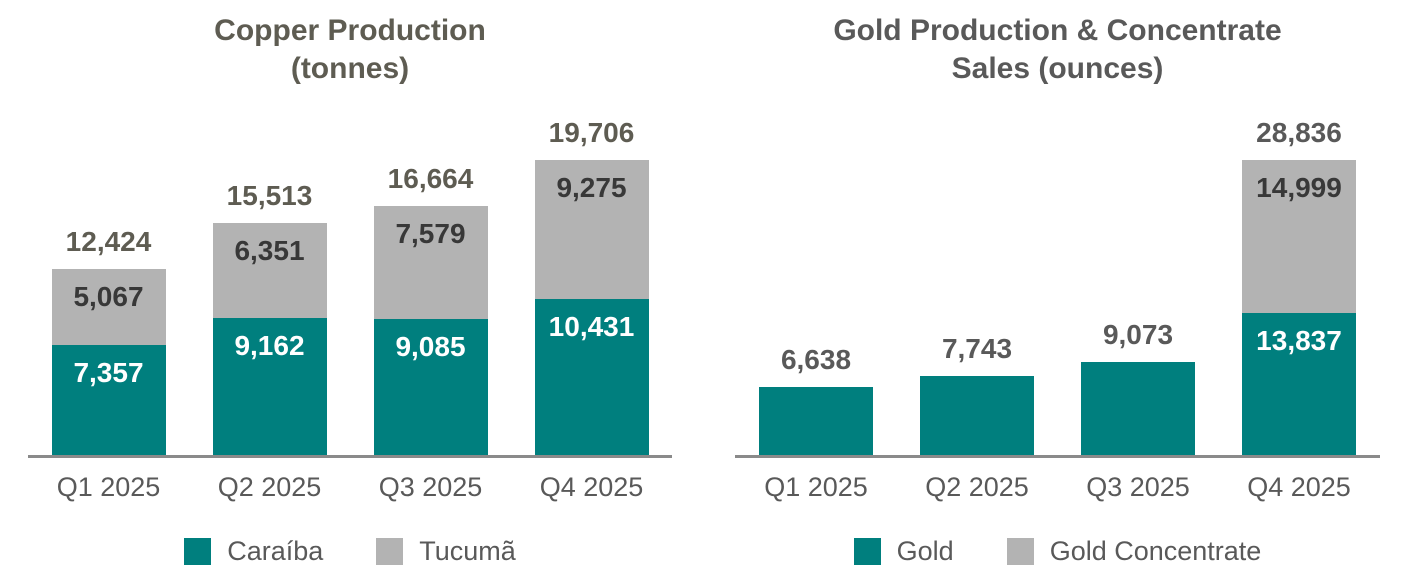 This screenshot has width=1410, height=583. I want to click on bar-segment-gold: 13,837, so click(1299, 384).